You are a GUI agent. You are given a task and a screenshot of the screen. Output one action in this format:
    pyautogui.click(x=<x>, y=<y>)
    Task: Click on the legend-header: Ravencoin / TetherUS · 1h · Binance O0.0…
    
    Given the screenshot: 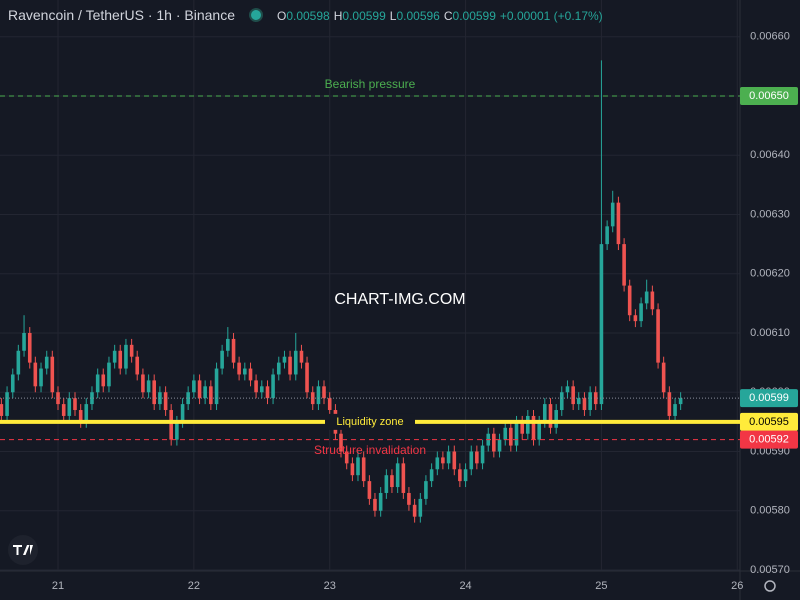 What is the action you would take?
    pyautogui.click(x=307, y=15)
    